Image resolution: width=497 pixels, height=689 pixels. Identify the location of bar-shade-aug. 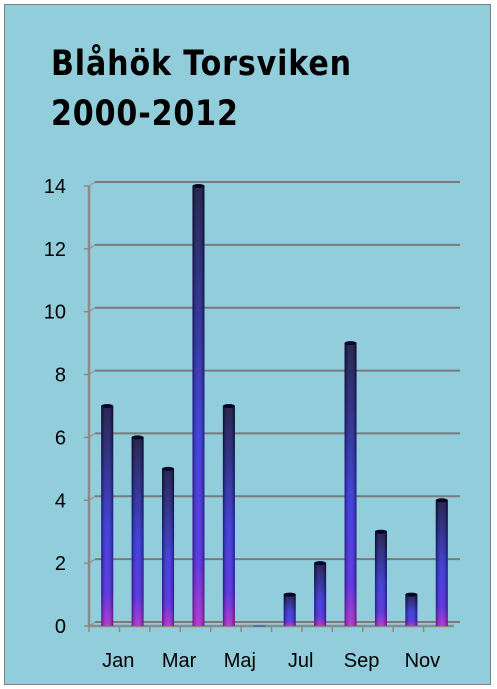
(320, 594).